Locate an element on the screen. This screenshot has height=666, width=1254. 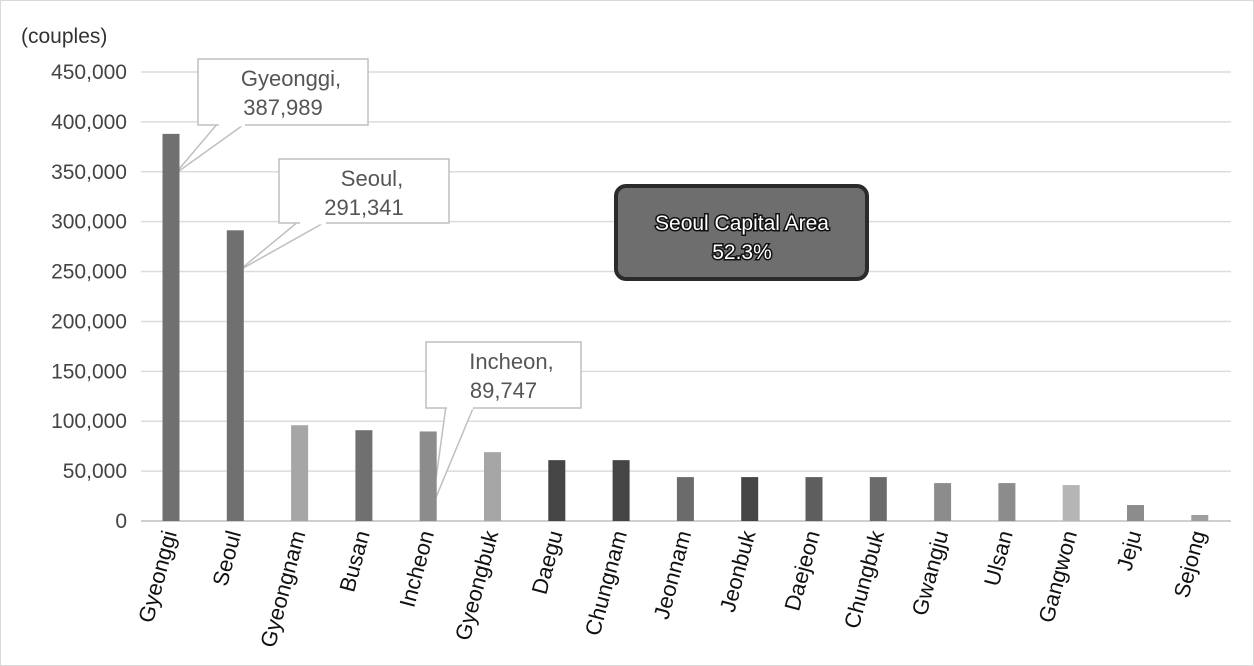
bar-chungnam is located at coordinates (621, 490).